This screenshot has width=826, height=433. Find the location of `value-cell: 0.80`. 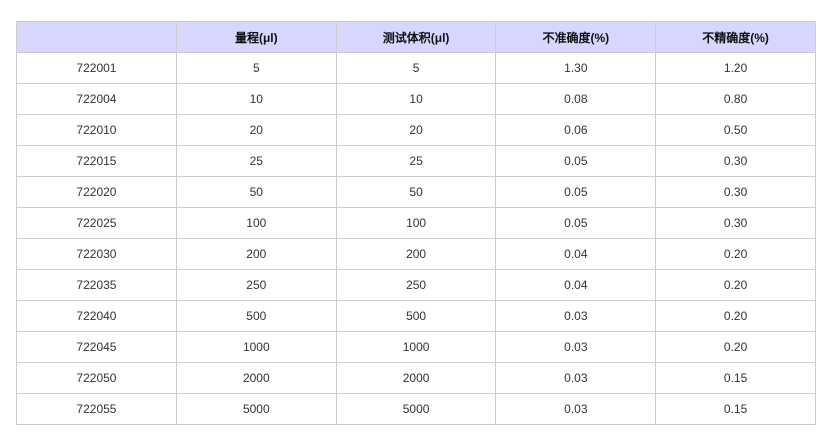

value-cell: 0.80 is located at coordinates (735, 99).